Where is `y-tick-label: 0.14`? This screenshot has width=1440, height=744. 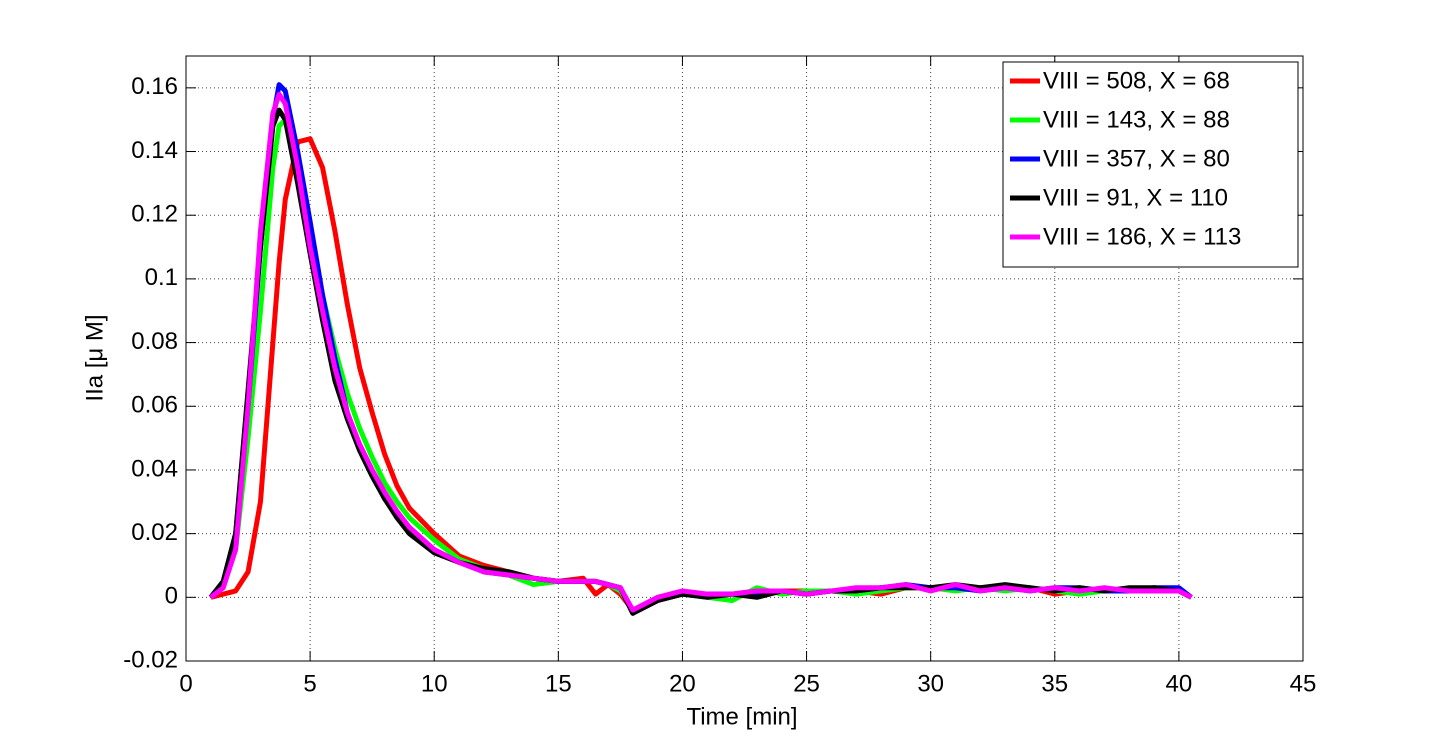 y-tick-label: 0.14 is located at coordinates (154, 150).